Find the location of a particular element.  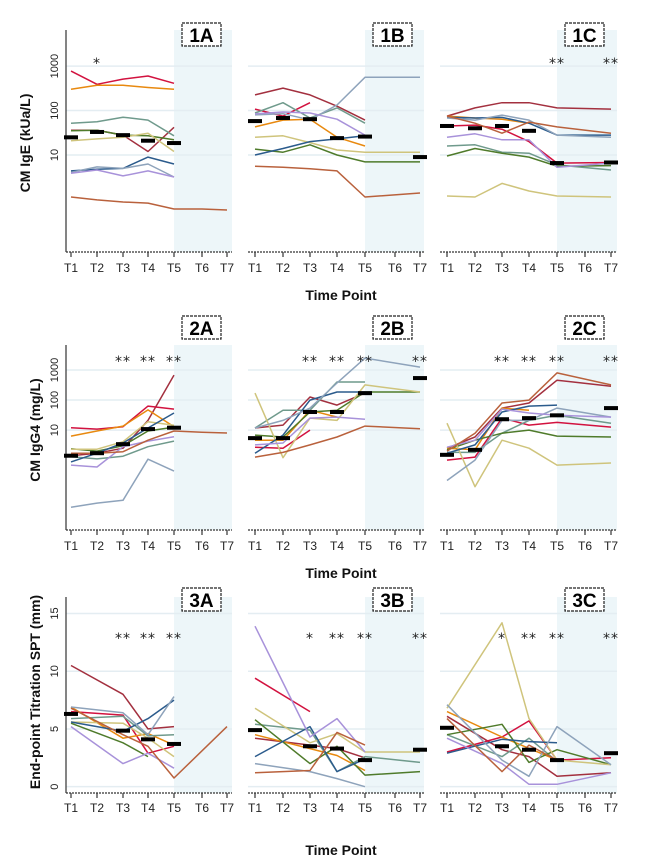

panel-2c: T1 T2 T3 T4 T5 T6 T7 ** ** ** ** 2C is located at coordinates (529, 434).